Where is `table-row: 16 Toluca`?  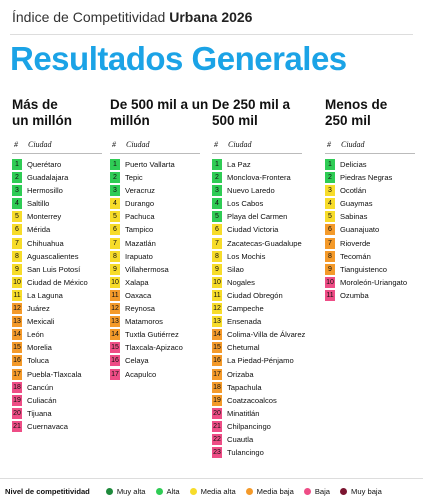
table-row: 16 Toluca is located at coordinates (59, 360).